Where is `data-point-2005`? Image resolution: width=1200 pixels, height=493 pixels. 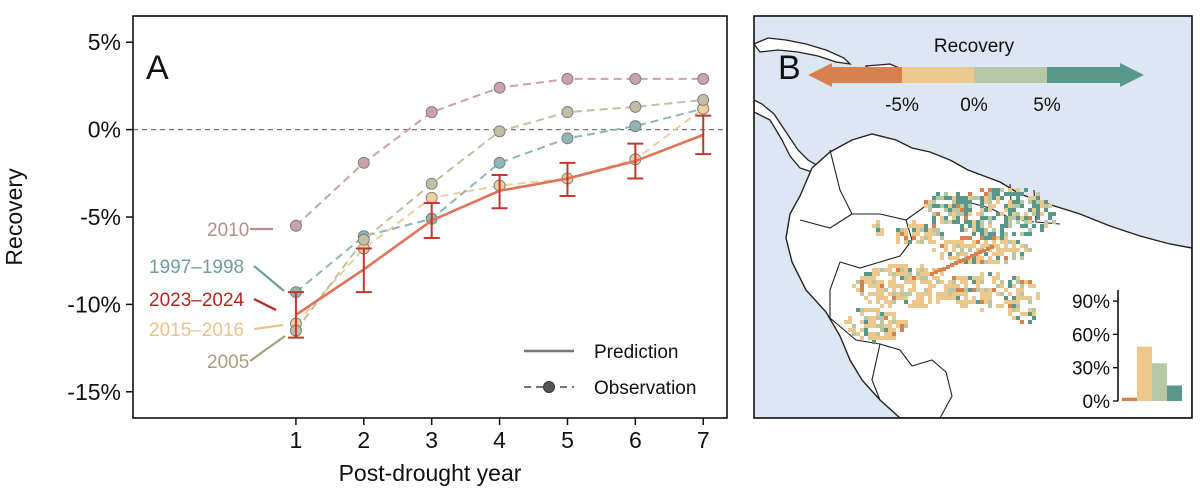 data-point-2005 is located at coordinates (703, 99).